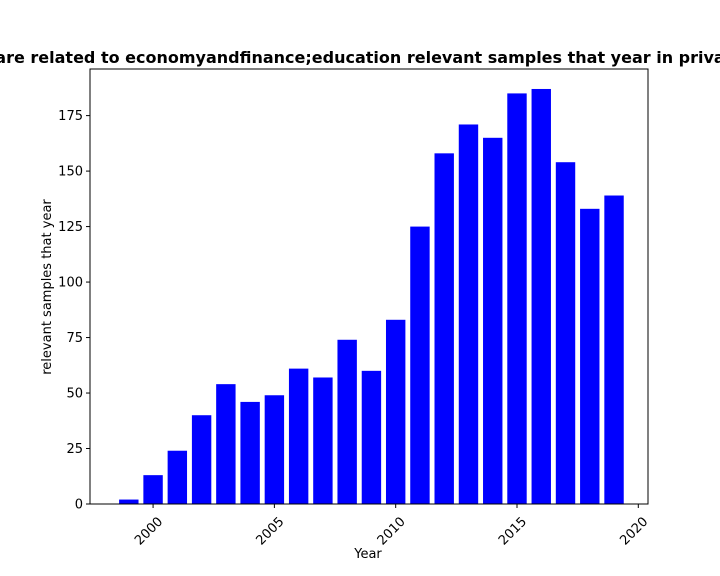 This screenshot has height=576, width=720. I want to click on y-tick-label: 125, so click(70, 227).